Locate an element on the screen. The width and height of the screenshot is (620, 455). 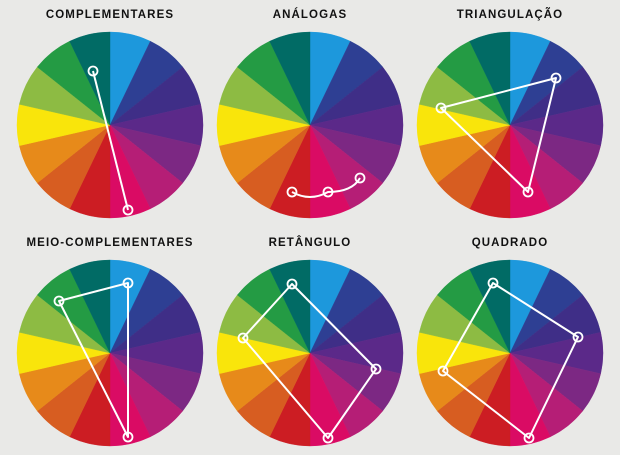
panel-title: QUADRADO is located at coordinates (510, 243).